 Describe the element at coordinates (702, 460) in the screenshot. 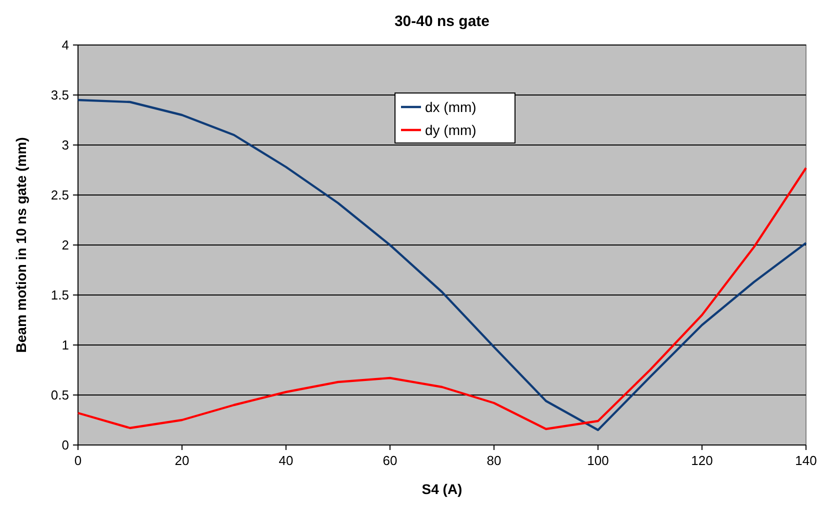

I see `x-tick-label: 120` at that location.